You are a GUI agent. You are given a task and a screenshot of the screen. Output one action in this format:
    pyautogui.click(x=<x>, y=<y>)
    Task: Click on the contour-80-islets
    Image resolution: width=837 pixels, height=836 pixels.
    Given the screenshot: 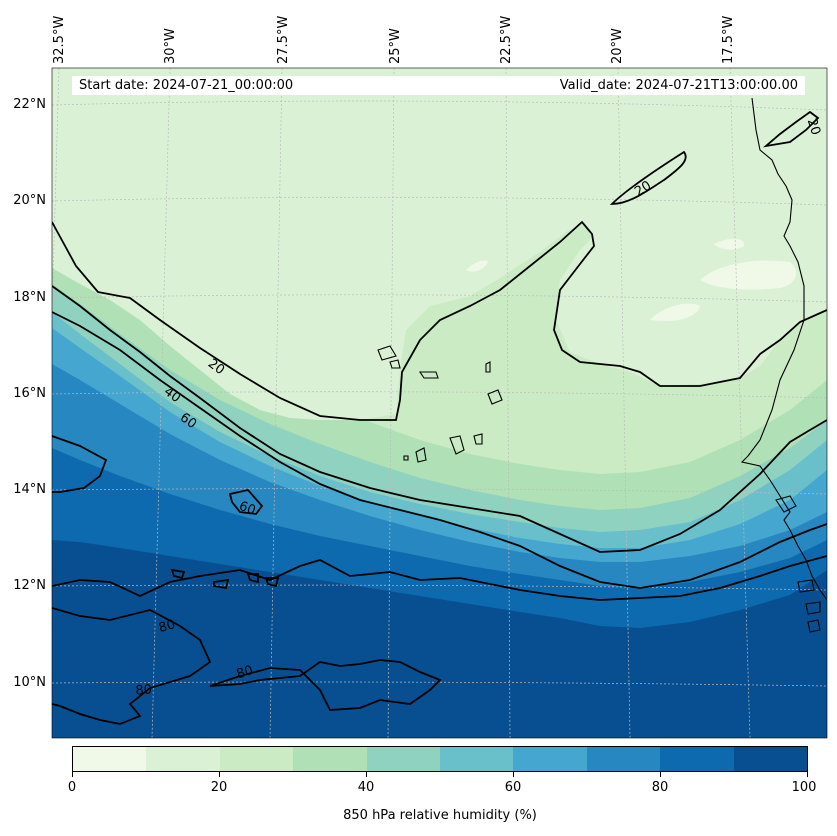 What is the action you would take?
    pyautogui.click(x=225, y=579)
    